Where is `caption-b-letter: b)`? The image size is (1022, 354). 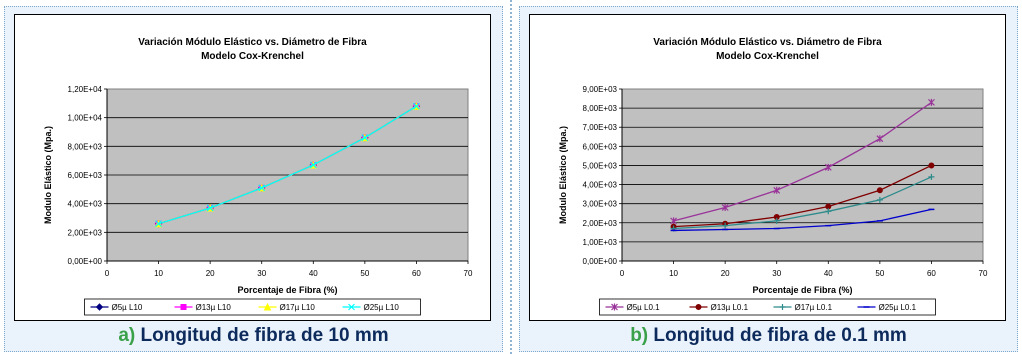 caption-b-letter: b) is located at coordinates (639, 335).